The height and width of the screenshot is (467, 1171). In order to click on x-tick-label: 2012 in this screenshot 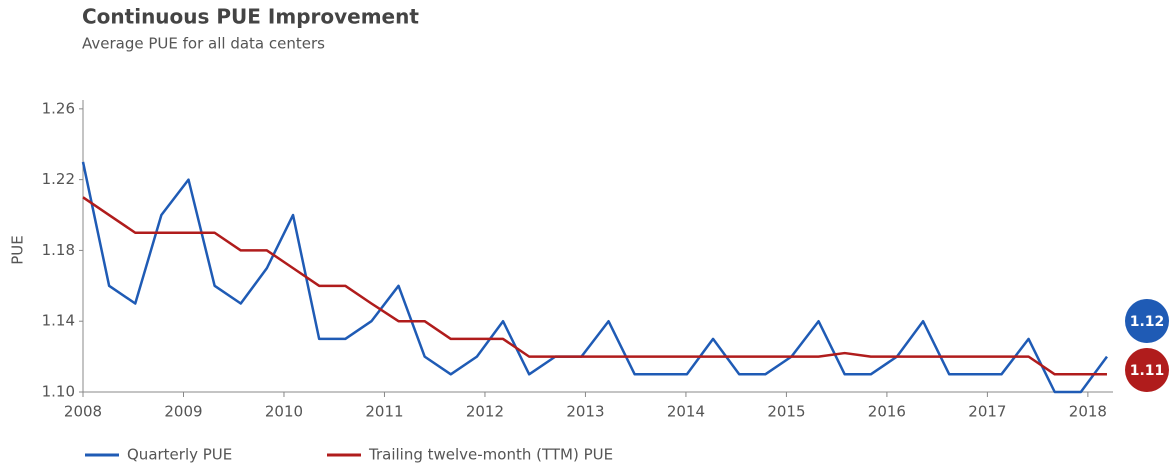, I will do `click(485, 412)`.